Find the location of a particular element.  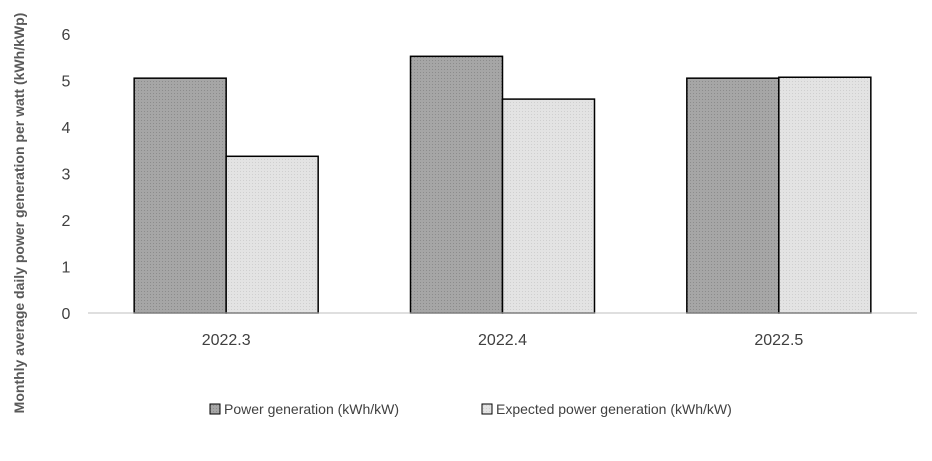

bar-power-generation-2022.5 is located at coordinates (733, 195).